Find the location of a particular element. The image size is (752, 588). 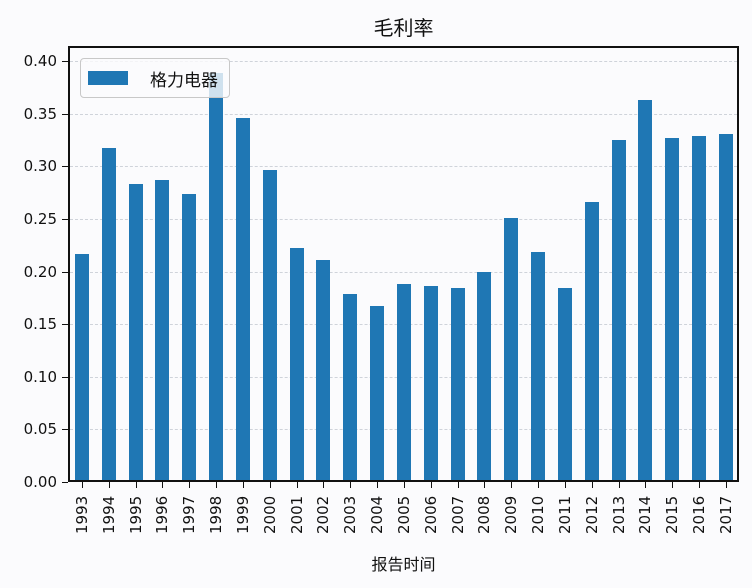

bar-2011 is located at coordinates (564, 384).